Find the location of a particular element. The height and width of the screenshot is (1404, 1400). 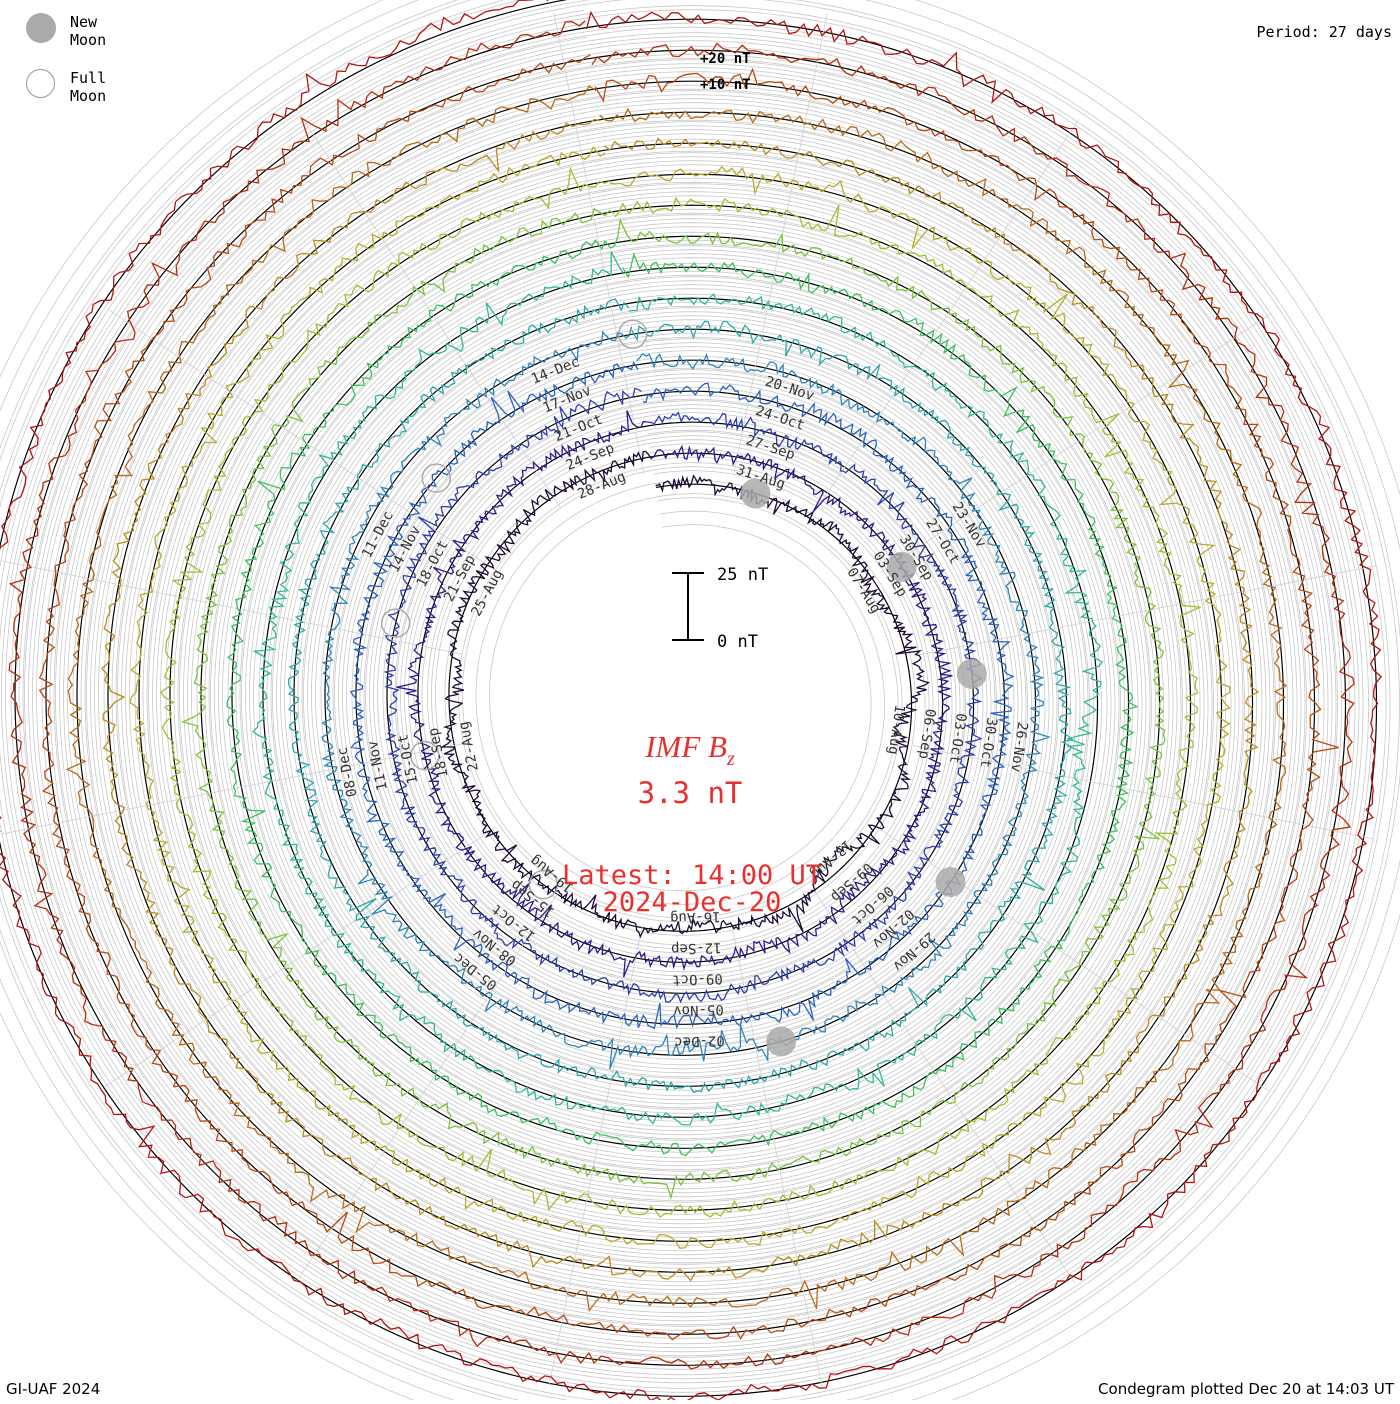

ref-label-plus20: +20 nT is located at coordinates (725, 59).